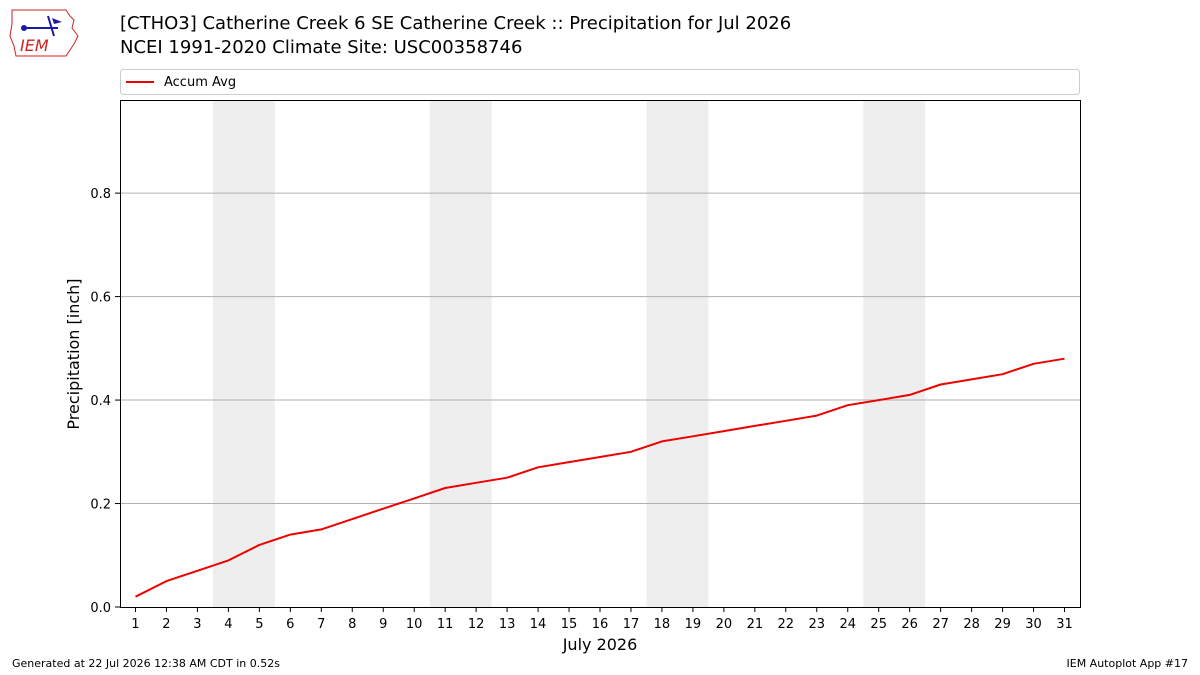 The width and height of the screenshot is (1200, 675). Describe the element at coordinates (817, 624) in the screenshot. I see `x-tick-label: 23` at that location.